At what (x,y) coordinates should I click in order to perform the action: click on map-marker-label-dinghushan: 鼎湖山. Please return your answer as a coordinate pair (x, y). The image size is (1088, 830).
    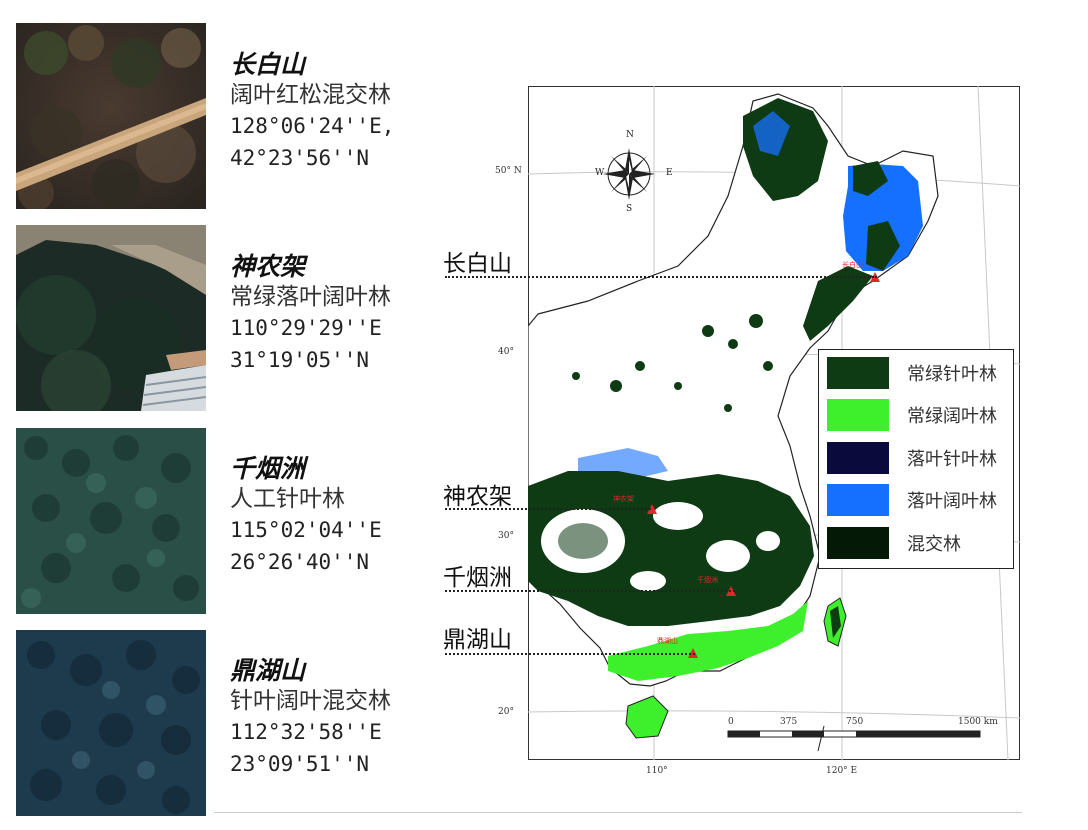
    Looking at the image, I should click on (667, 641).